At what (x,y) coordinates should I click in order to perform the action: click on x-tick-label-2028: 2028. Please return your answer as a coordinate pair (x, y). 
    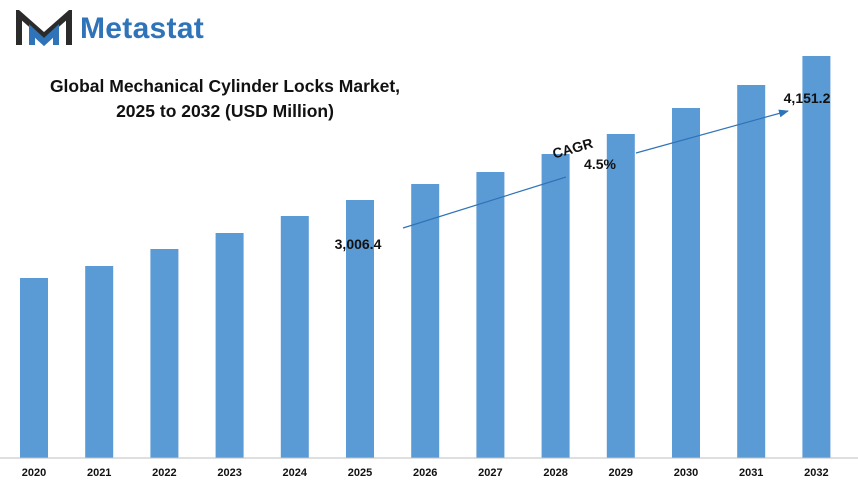
    Looking at the image, I should click on (555, 473).